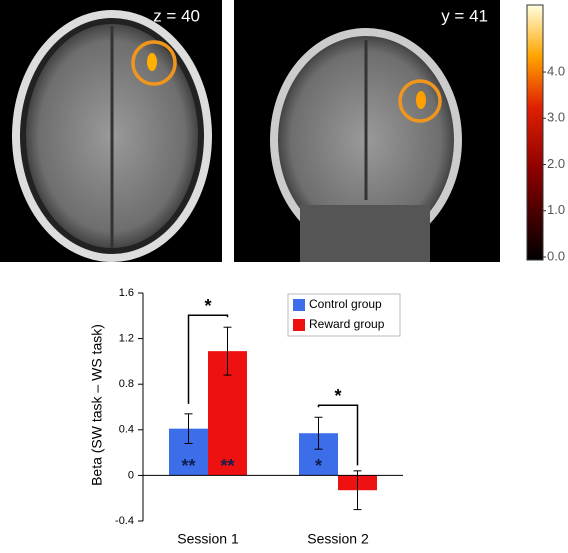 The width and height of the screenshot is (568, 553). I want to click on slice-label: z = 40, so click(176, 15).